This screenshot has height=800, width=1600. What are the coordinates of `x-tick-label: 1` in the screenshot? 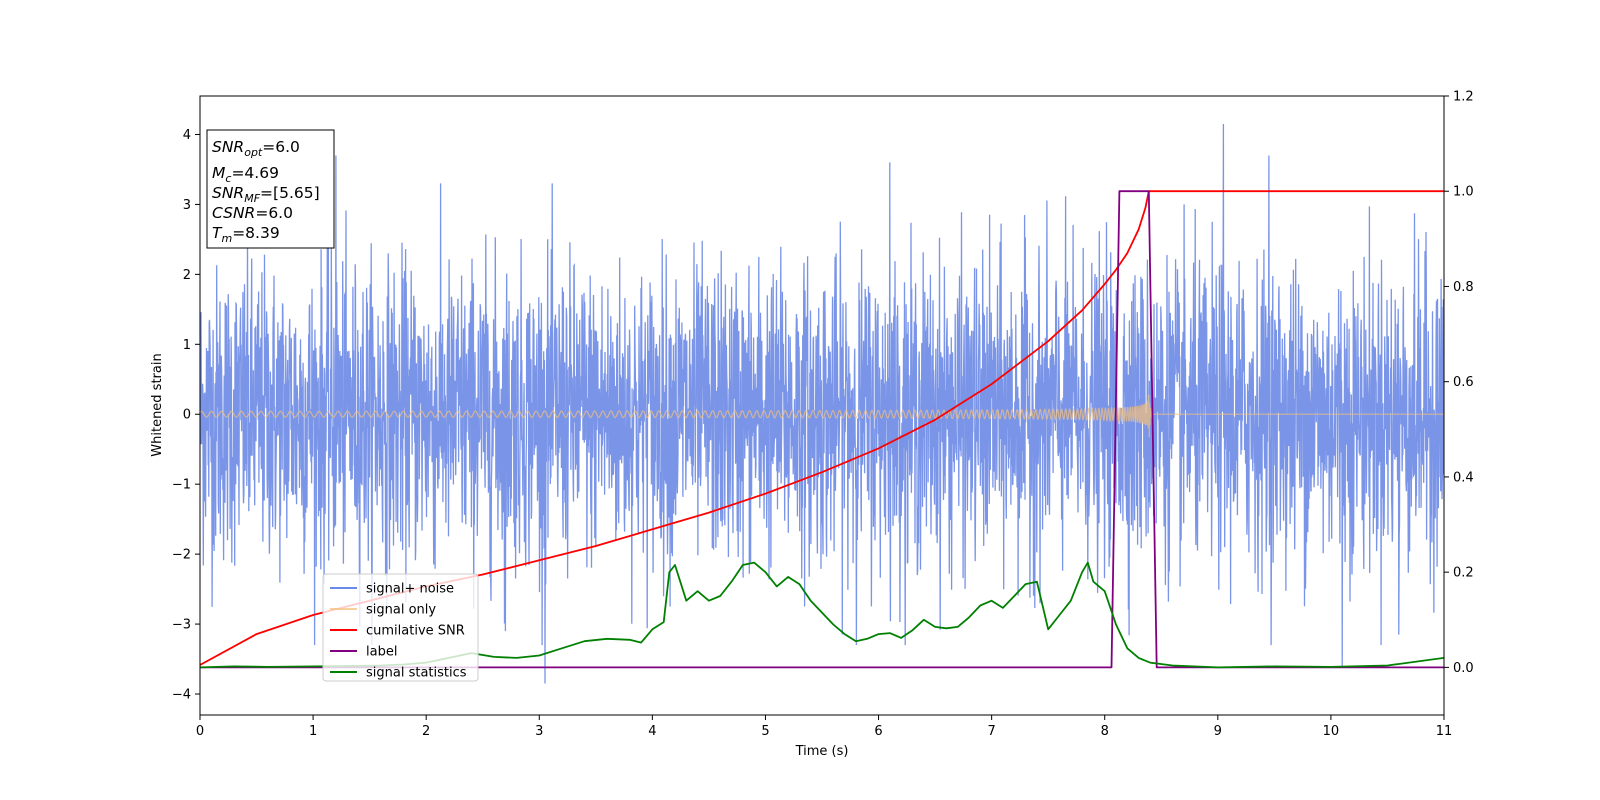 It's located at (313, 731).